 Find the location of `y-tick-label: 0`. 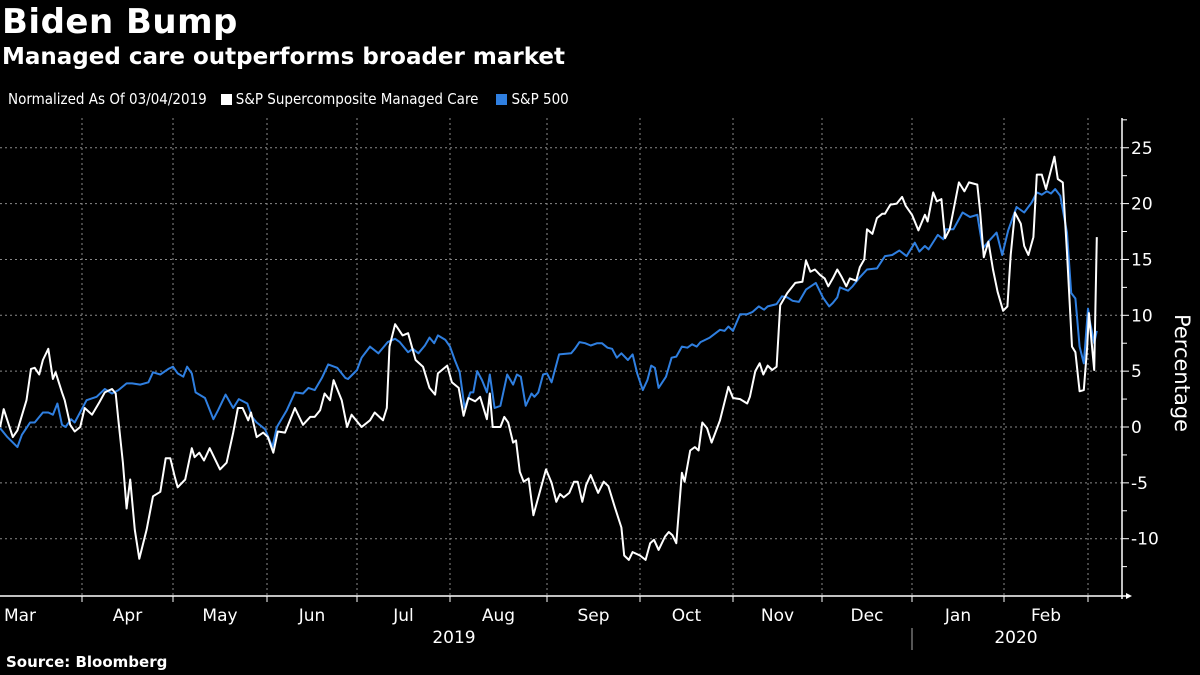

y-tick-label: 0 is located at coordinates (1136, 428).